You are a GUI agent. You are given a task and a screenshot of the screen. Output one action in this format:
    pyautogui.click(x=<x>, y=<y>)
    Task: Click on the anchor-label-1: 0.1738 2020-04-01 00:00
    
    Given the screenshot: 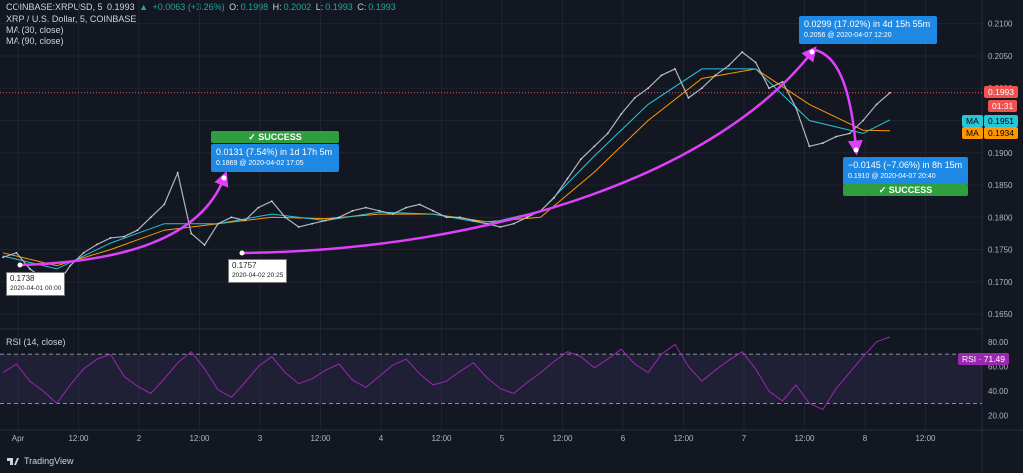 What is the action you would take?
    pyautogui.click(x=35, y=284)
    